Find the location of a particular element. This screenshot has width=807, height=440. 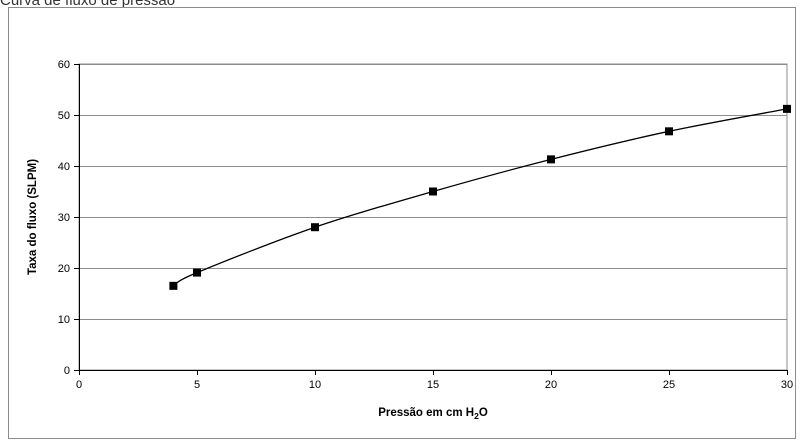

x-axis-title-main: Pressão em cm H is located at coordinates (426, 413).